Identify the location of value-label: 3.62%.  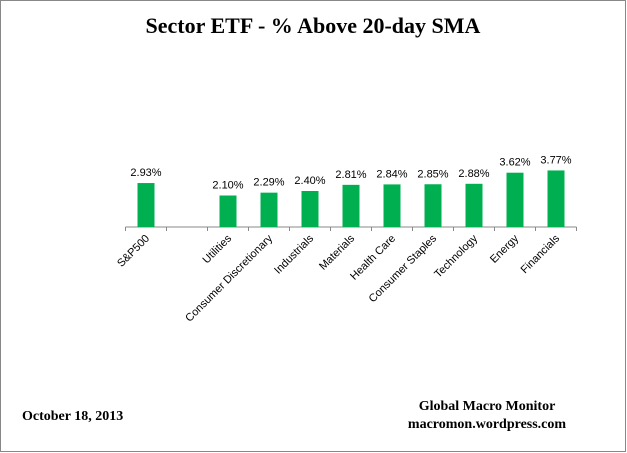
(514, 163).